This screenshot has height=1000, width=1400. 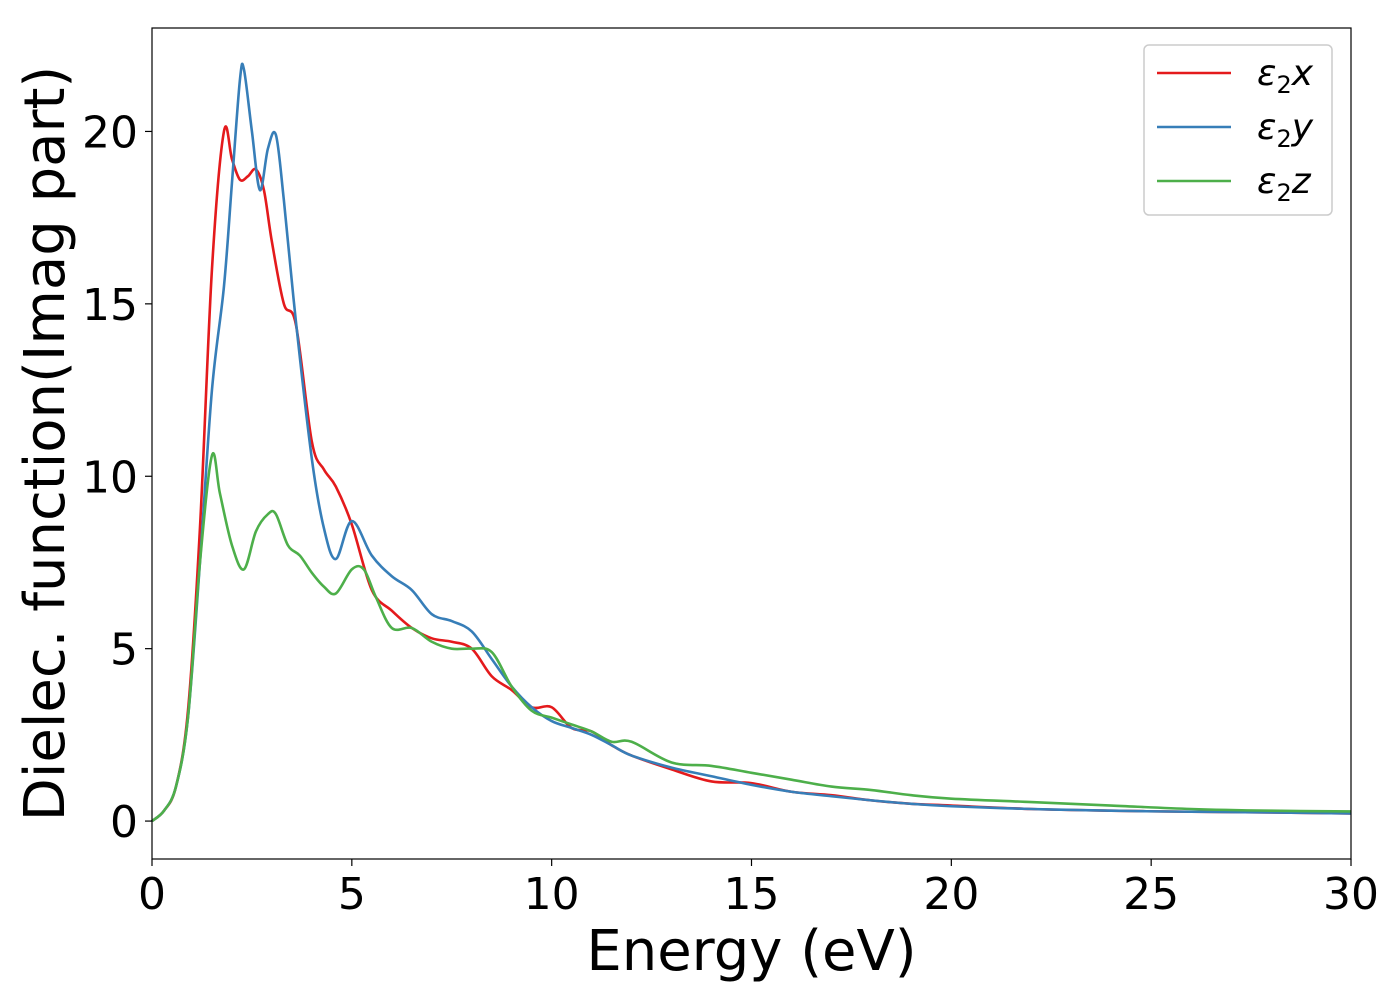 I want to click on x-tick-label: 10, so click(x=552, y=894).